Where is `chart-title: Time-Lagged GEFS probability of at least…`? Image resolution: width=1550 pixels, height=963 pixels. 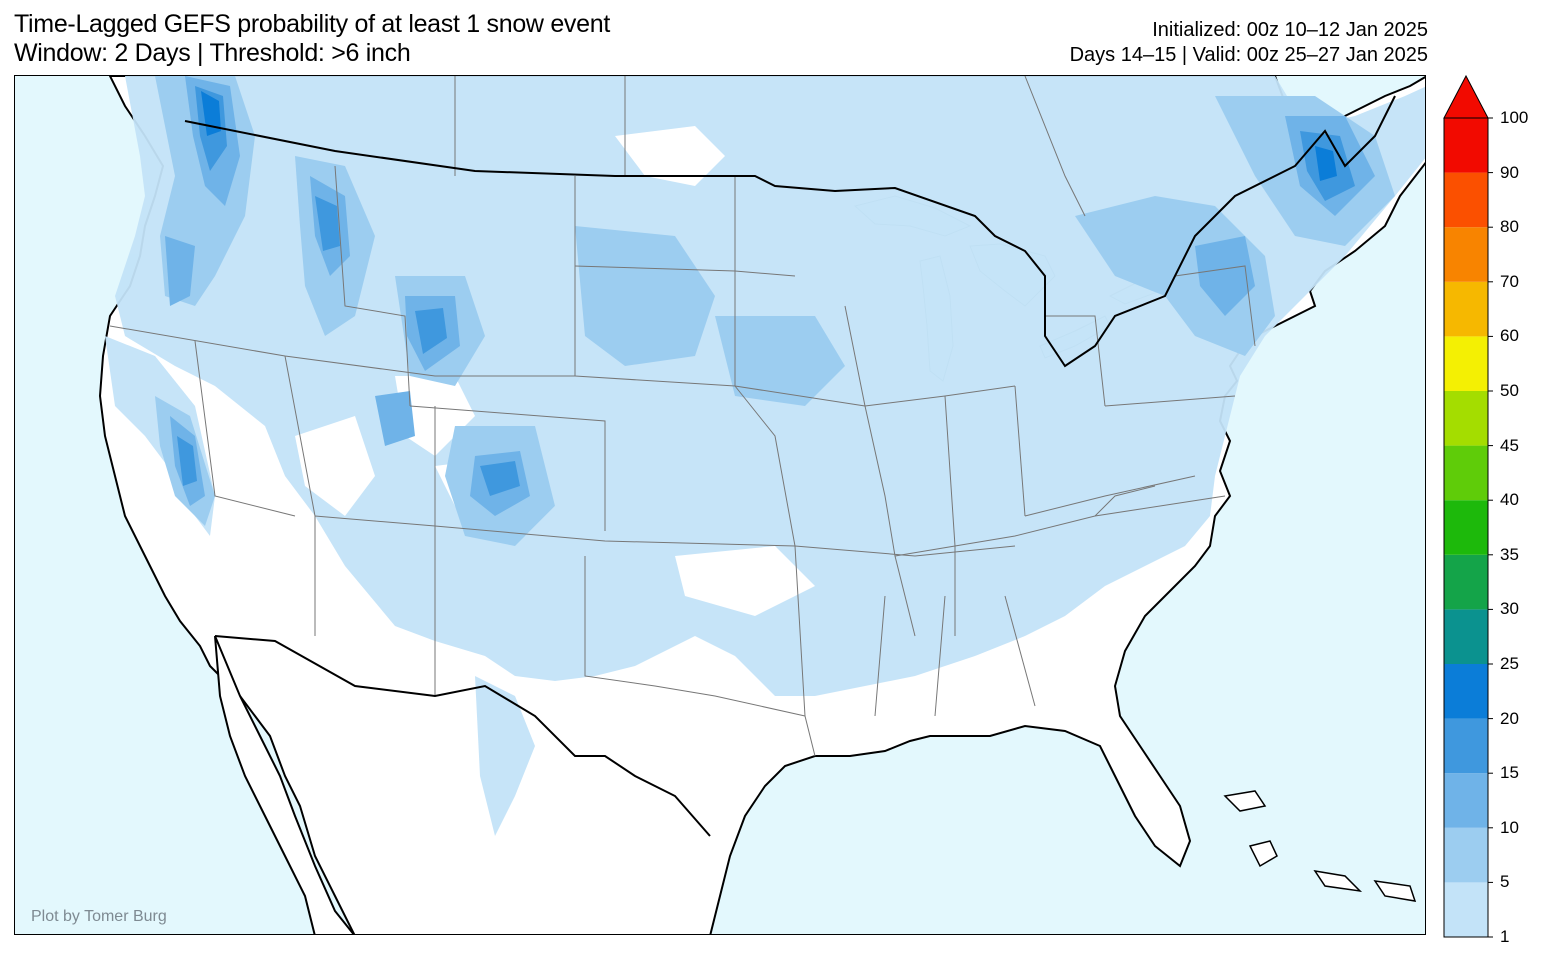 chart-title: Time-Lagged GEFS probability of at least… is located at coordinates (312, 24).